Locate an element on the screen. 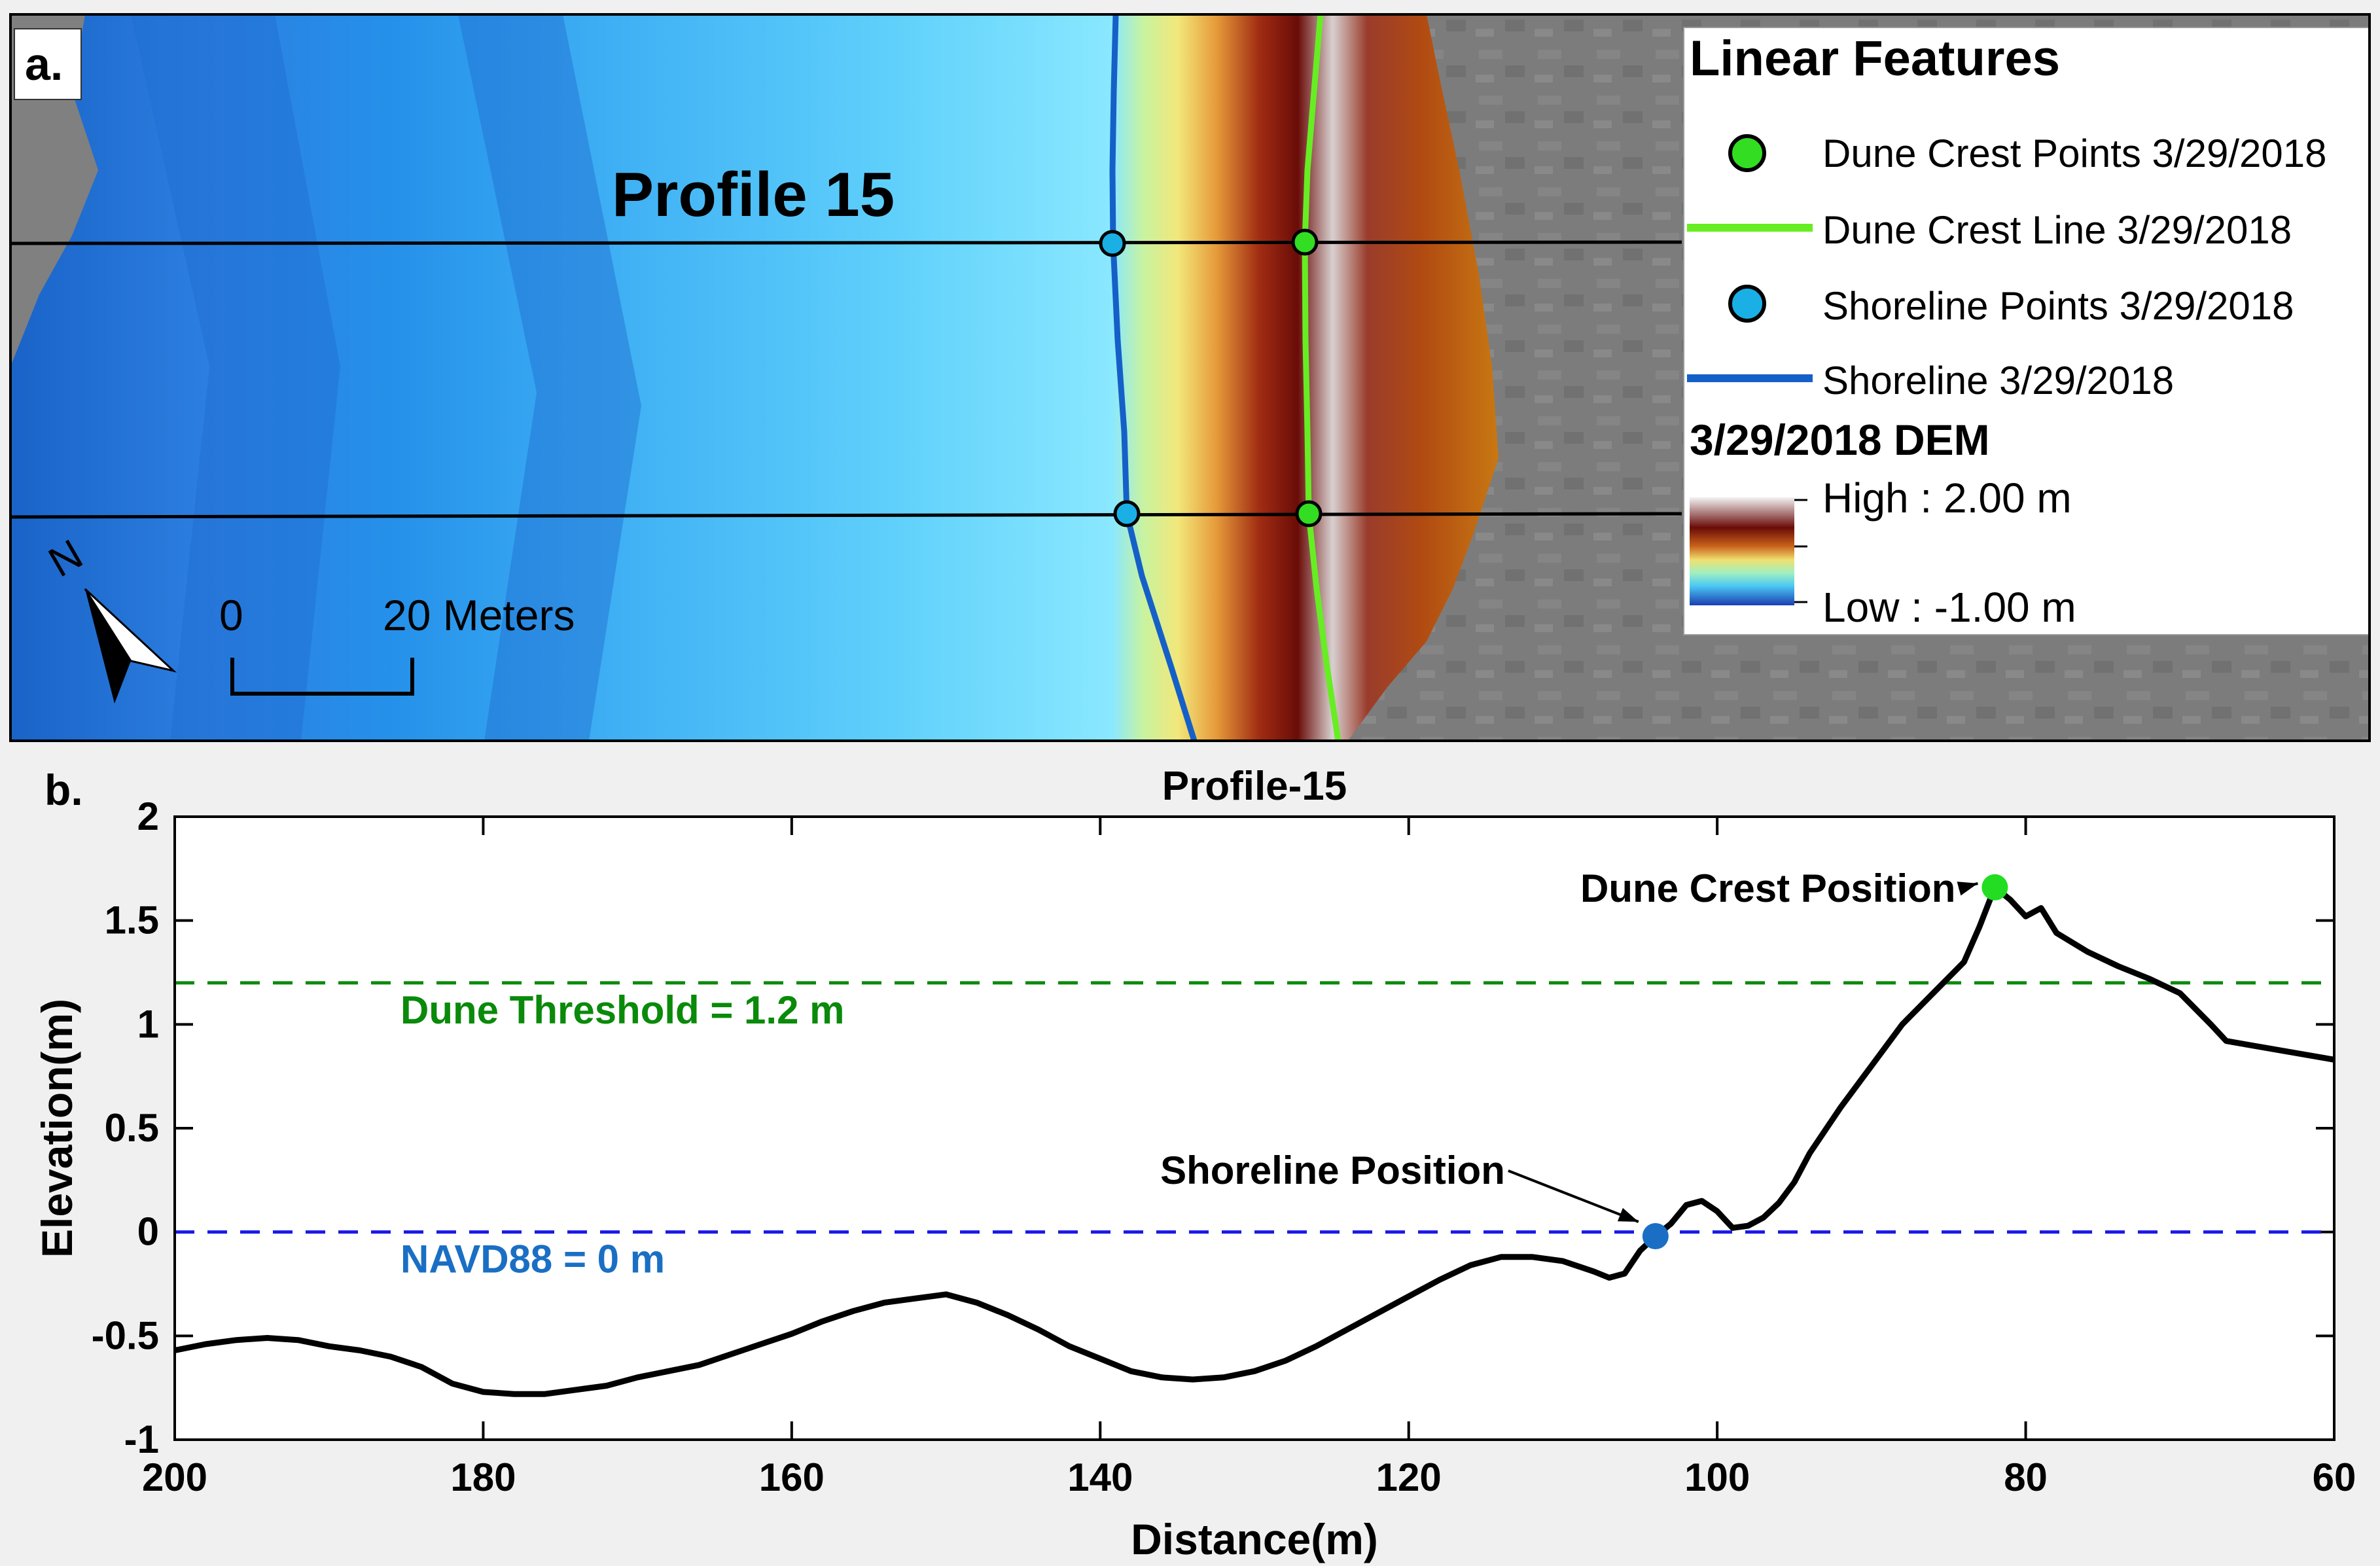 The image size is (2380, 1566). marker-layer: Dune Crest Position Shoreline Position is located at coordinates (1584, 1058).